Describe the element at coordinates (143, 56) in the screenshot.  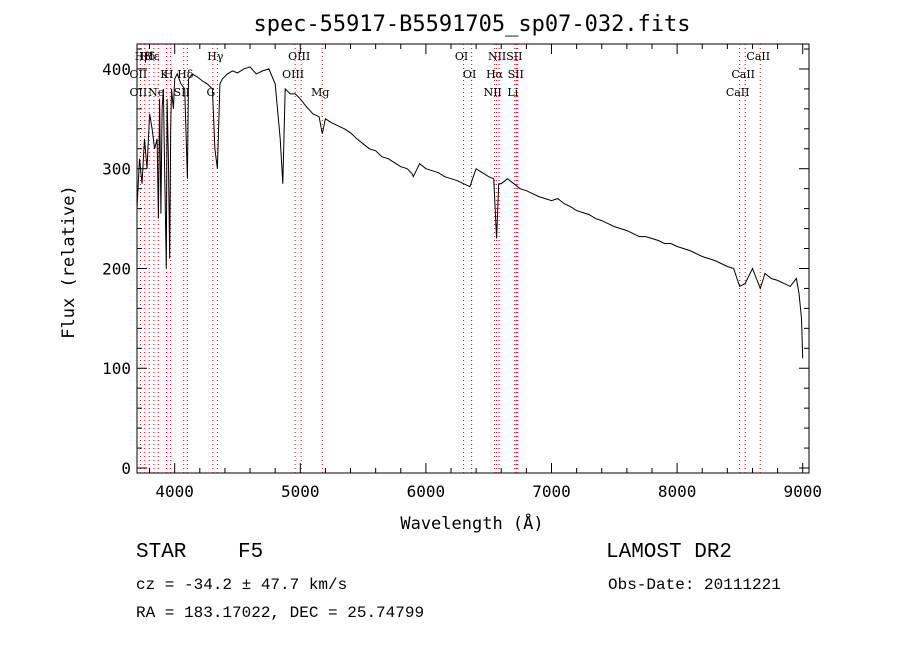
I see `line-label: Hβ` at that location.